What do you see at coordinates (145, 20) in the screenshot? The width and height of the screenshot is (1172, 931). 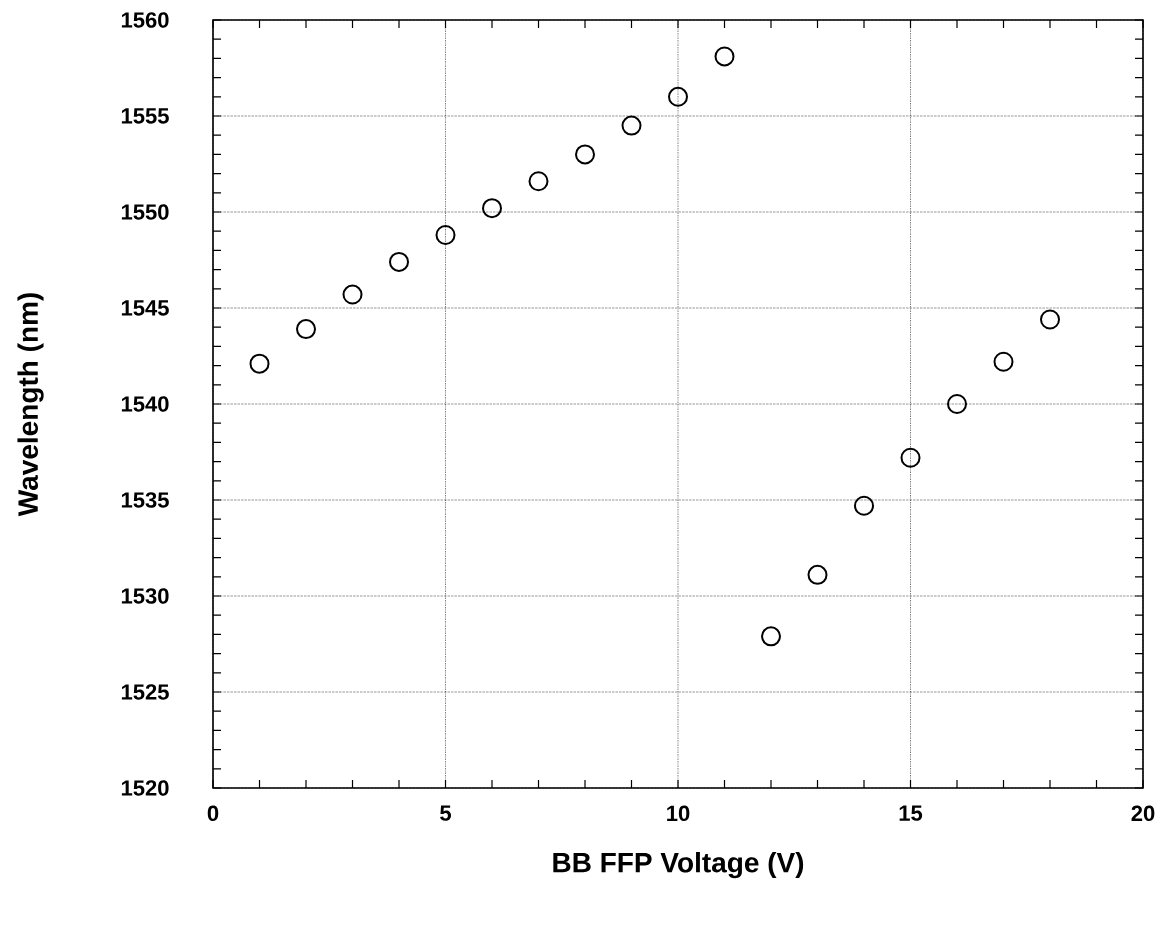 I see `y-tick-label: 1560` at bounding box center [145, 20].